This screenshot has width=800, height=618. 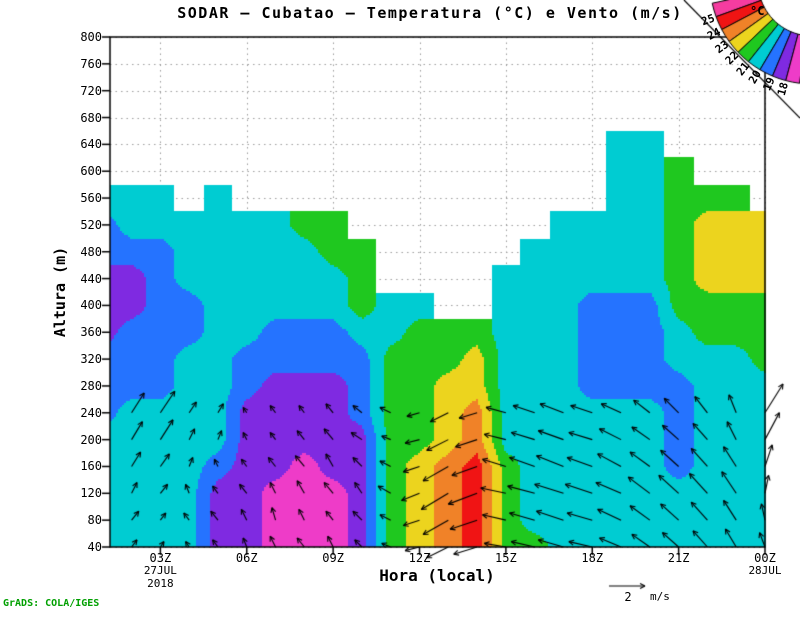 What do you see at coordinates (160, 558) in the screenshot?
I see `x-tick-label: 03Z` at bounding box center [160, 558].